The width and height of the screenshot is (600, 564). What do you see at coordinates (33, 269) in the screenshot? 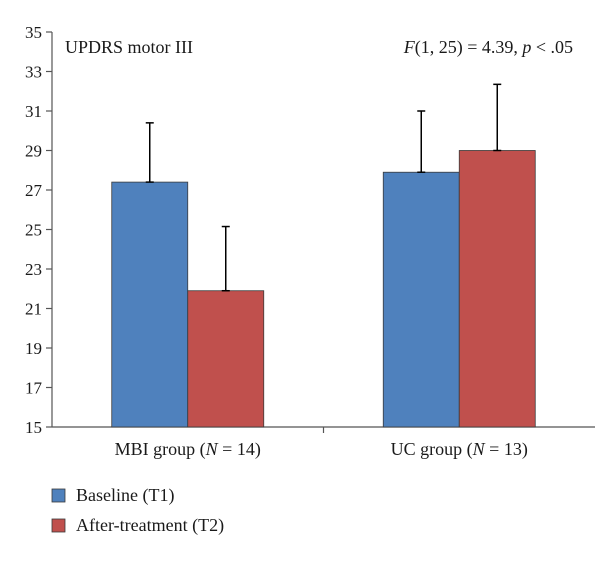
I see `y-tick-label: 23` at bounding box center [33, 269].